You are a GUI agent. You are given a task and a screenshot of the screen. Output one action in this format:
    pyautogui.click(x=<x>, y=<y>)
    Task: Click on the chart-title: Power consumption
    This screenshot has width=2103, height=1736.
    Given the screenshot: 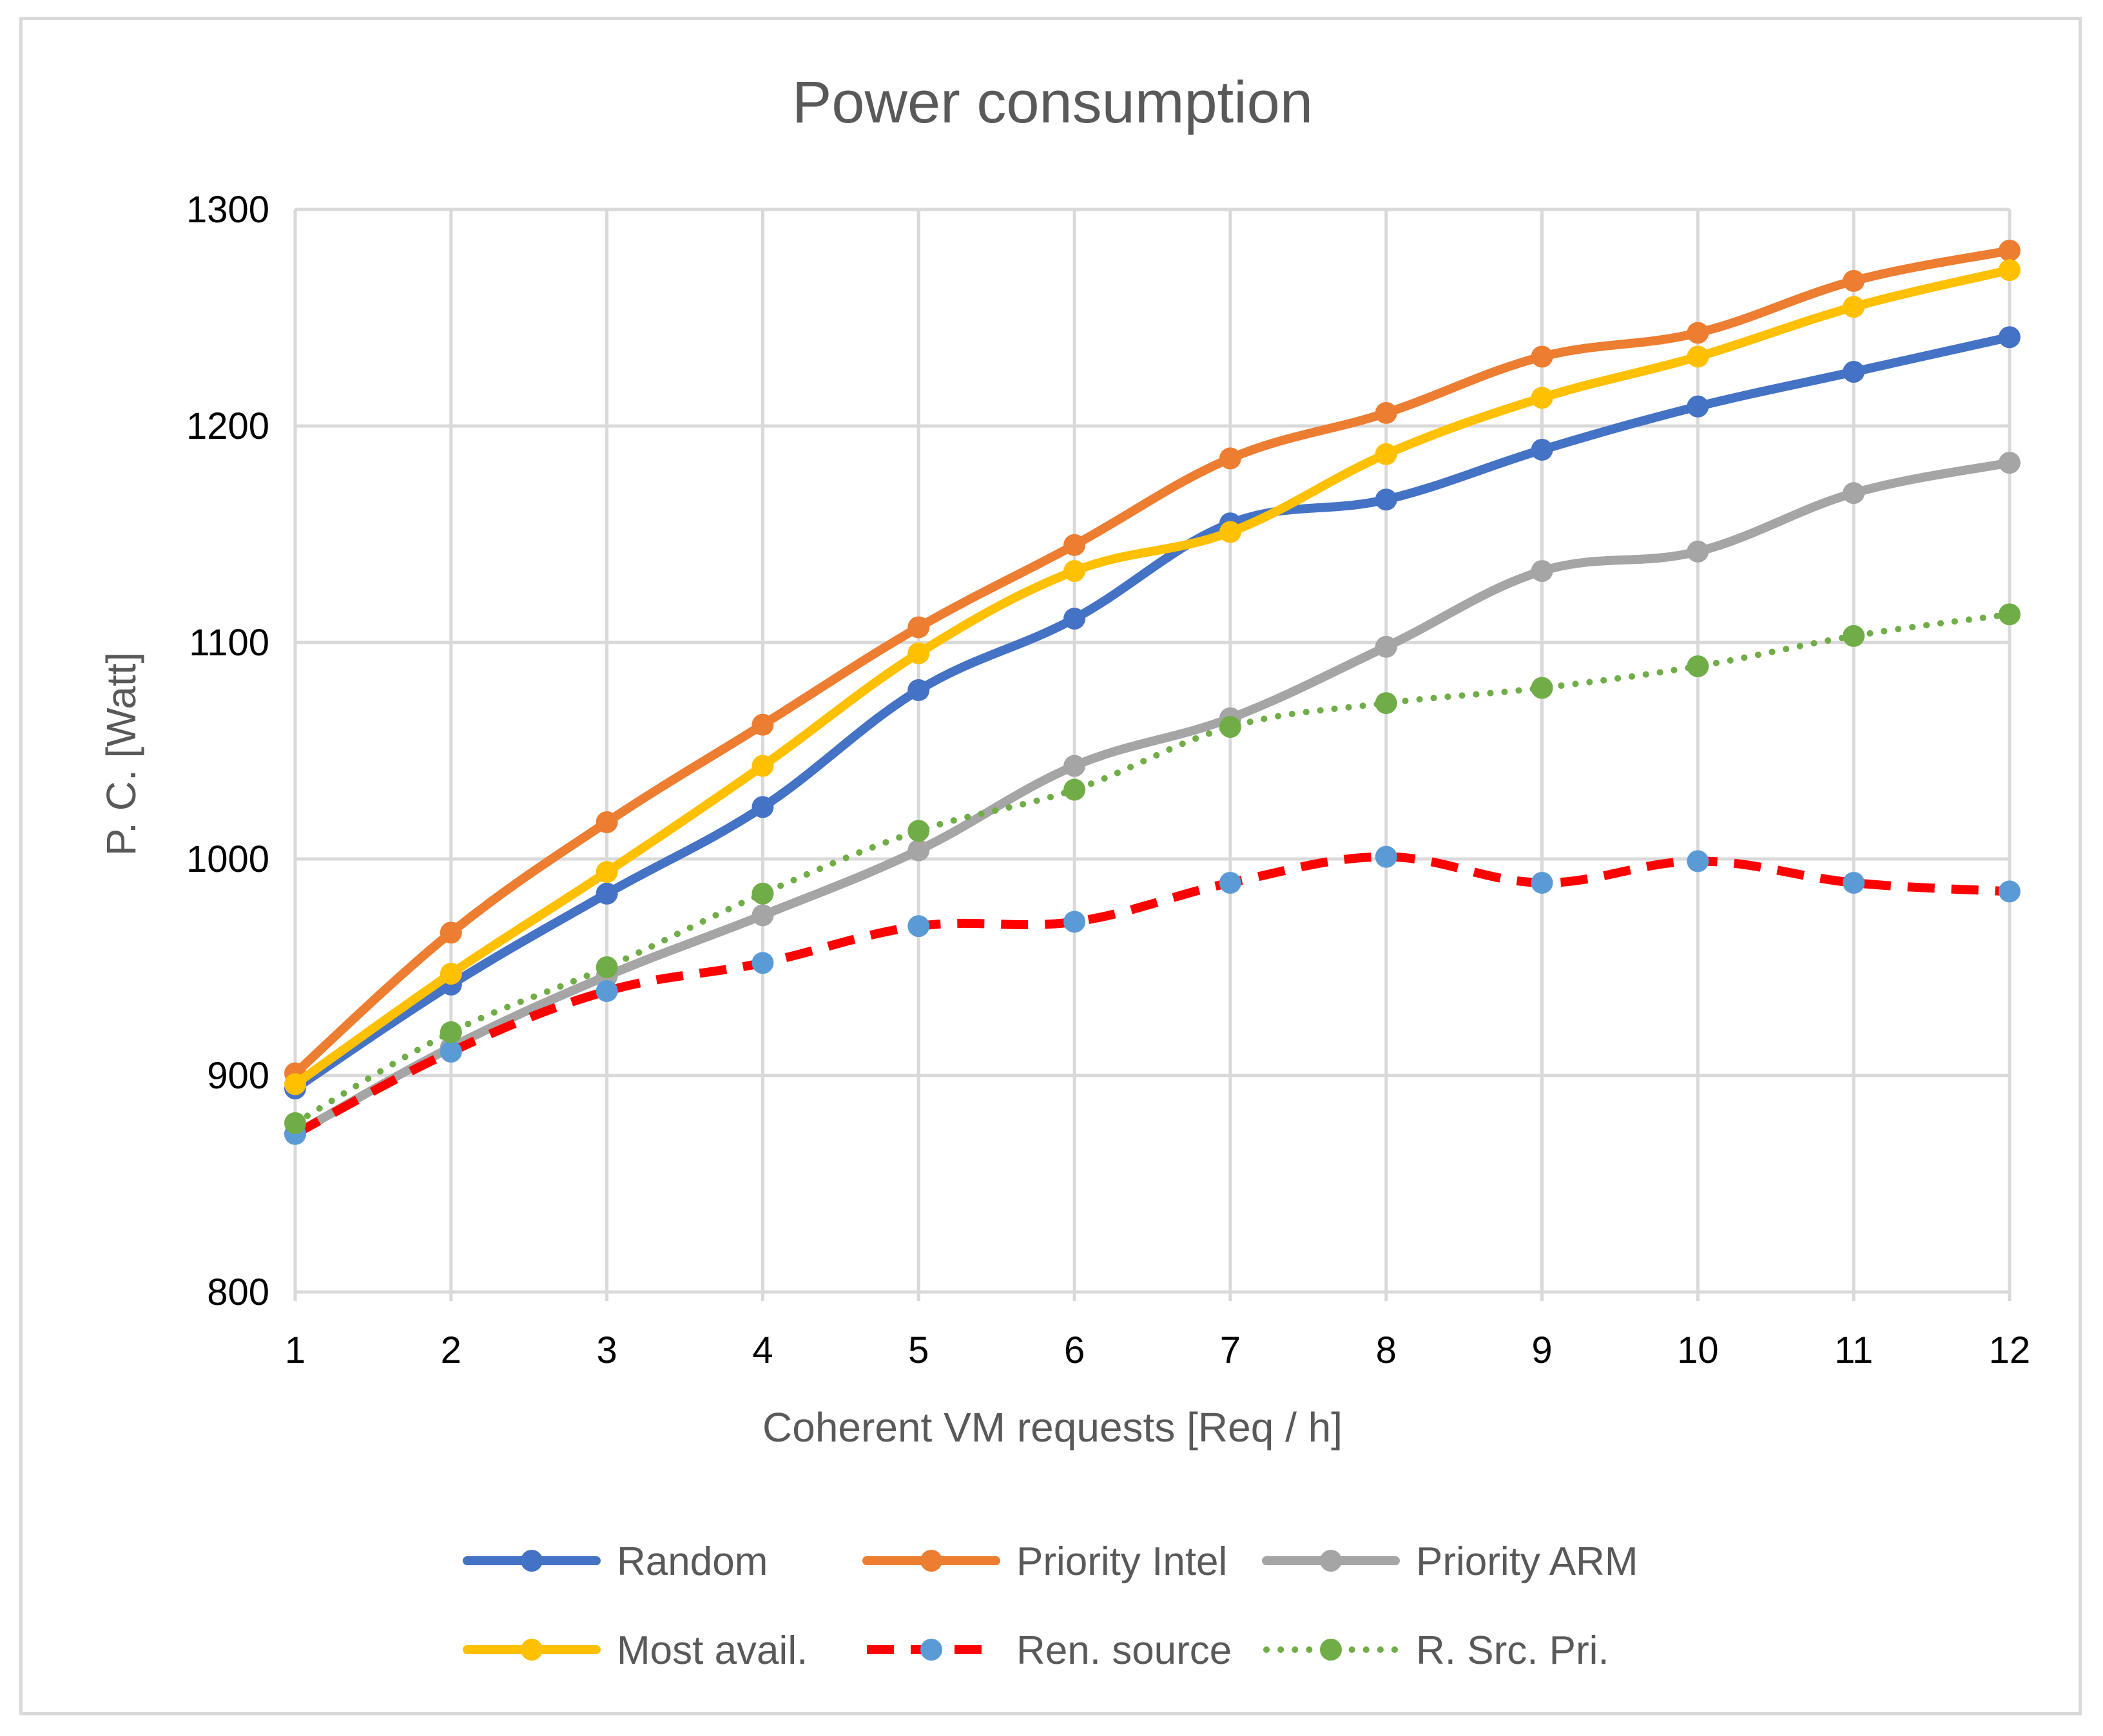 What is the action you would take?
    pyautogui.click(x=1052, y=102)
    